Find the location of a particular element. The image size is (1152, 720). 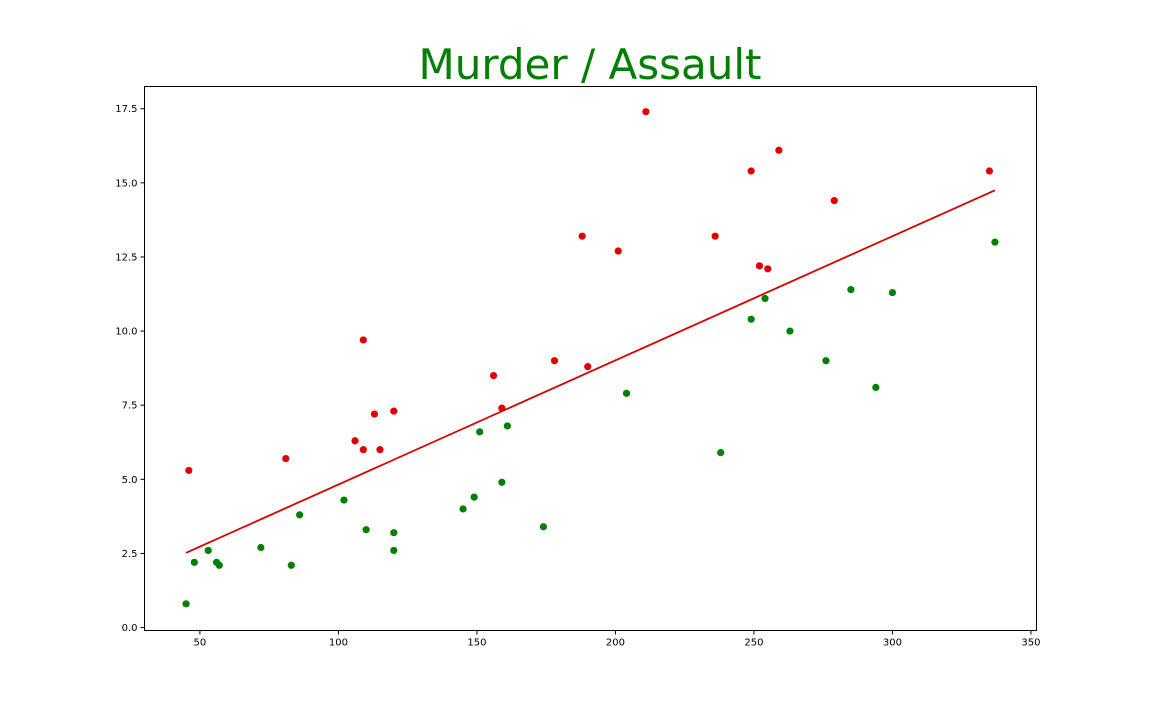

y-tick-label: 17.5 is located at coordinates (126, 109).